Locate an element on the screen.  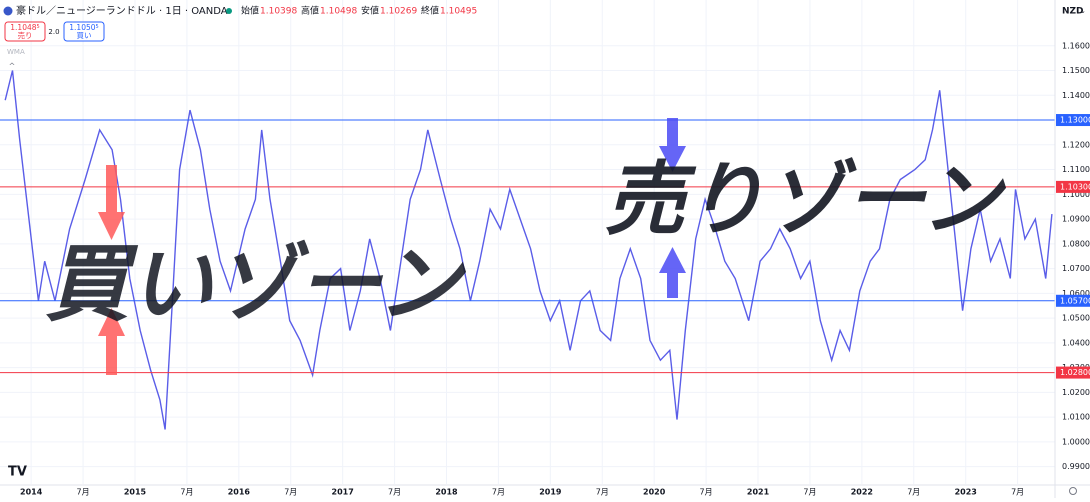
price-label: 1.05700 is located at coordinates (1075, 300).